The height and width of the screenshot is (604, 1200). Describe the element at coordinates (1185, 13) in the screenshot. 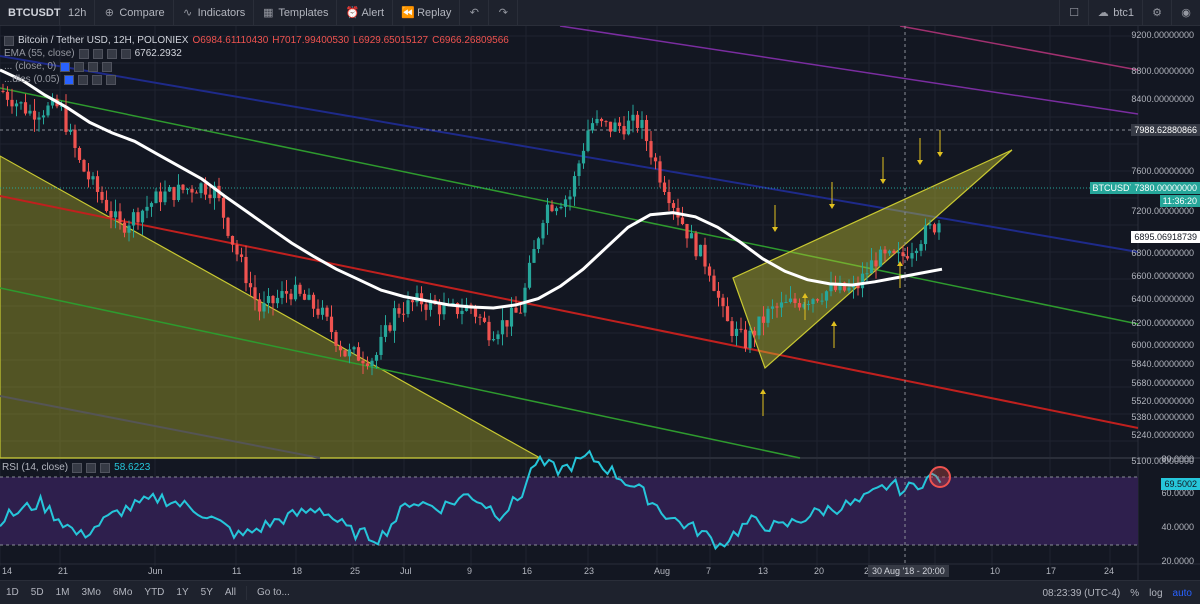

I see `snapshot-button: ◉` at that location.